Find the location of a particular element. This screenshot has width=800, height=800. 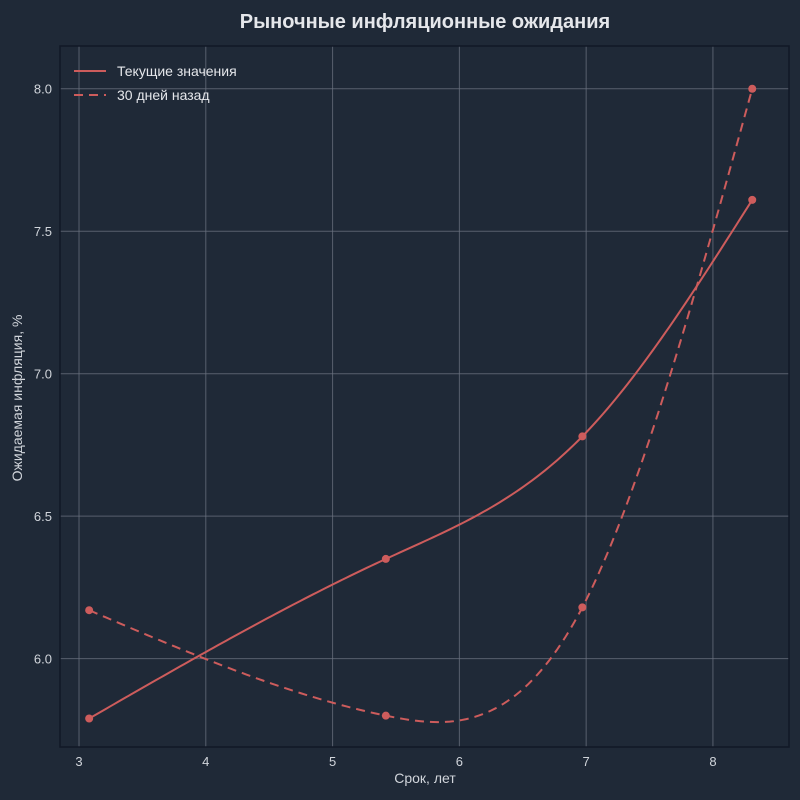

legend: Текущие значения 30 дней назад is located at coordinates (155, 83).